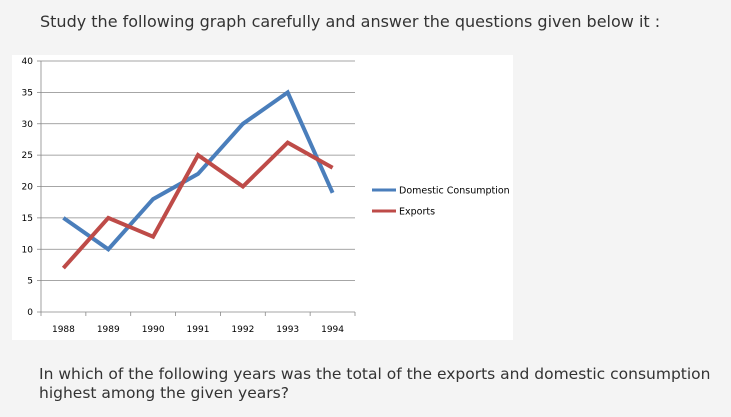 This screenshot has height=417, width=731. I want to click on x-axis-tick-labels: 1988 1989 1990 1991 1992 1993 1994, so click(198, 330).